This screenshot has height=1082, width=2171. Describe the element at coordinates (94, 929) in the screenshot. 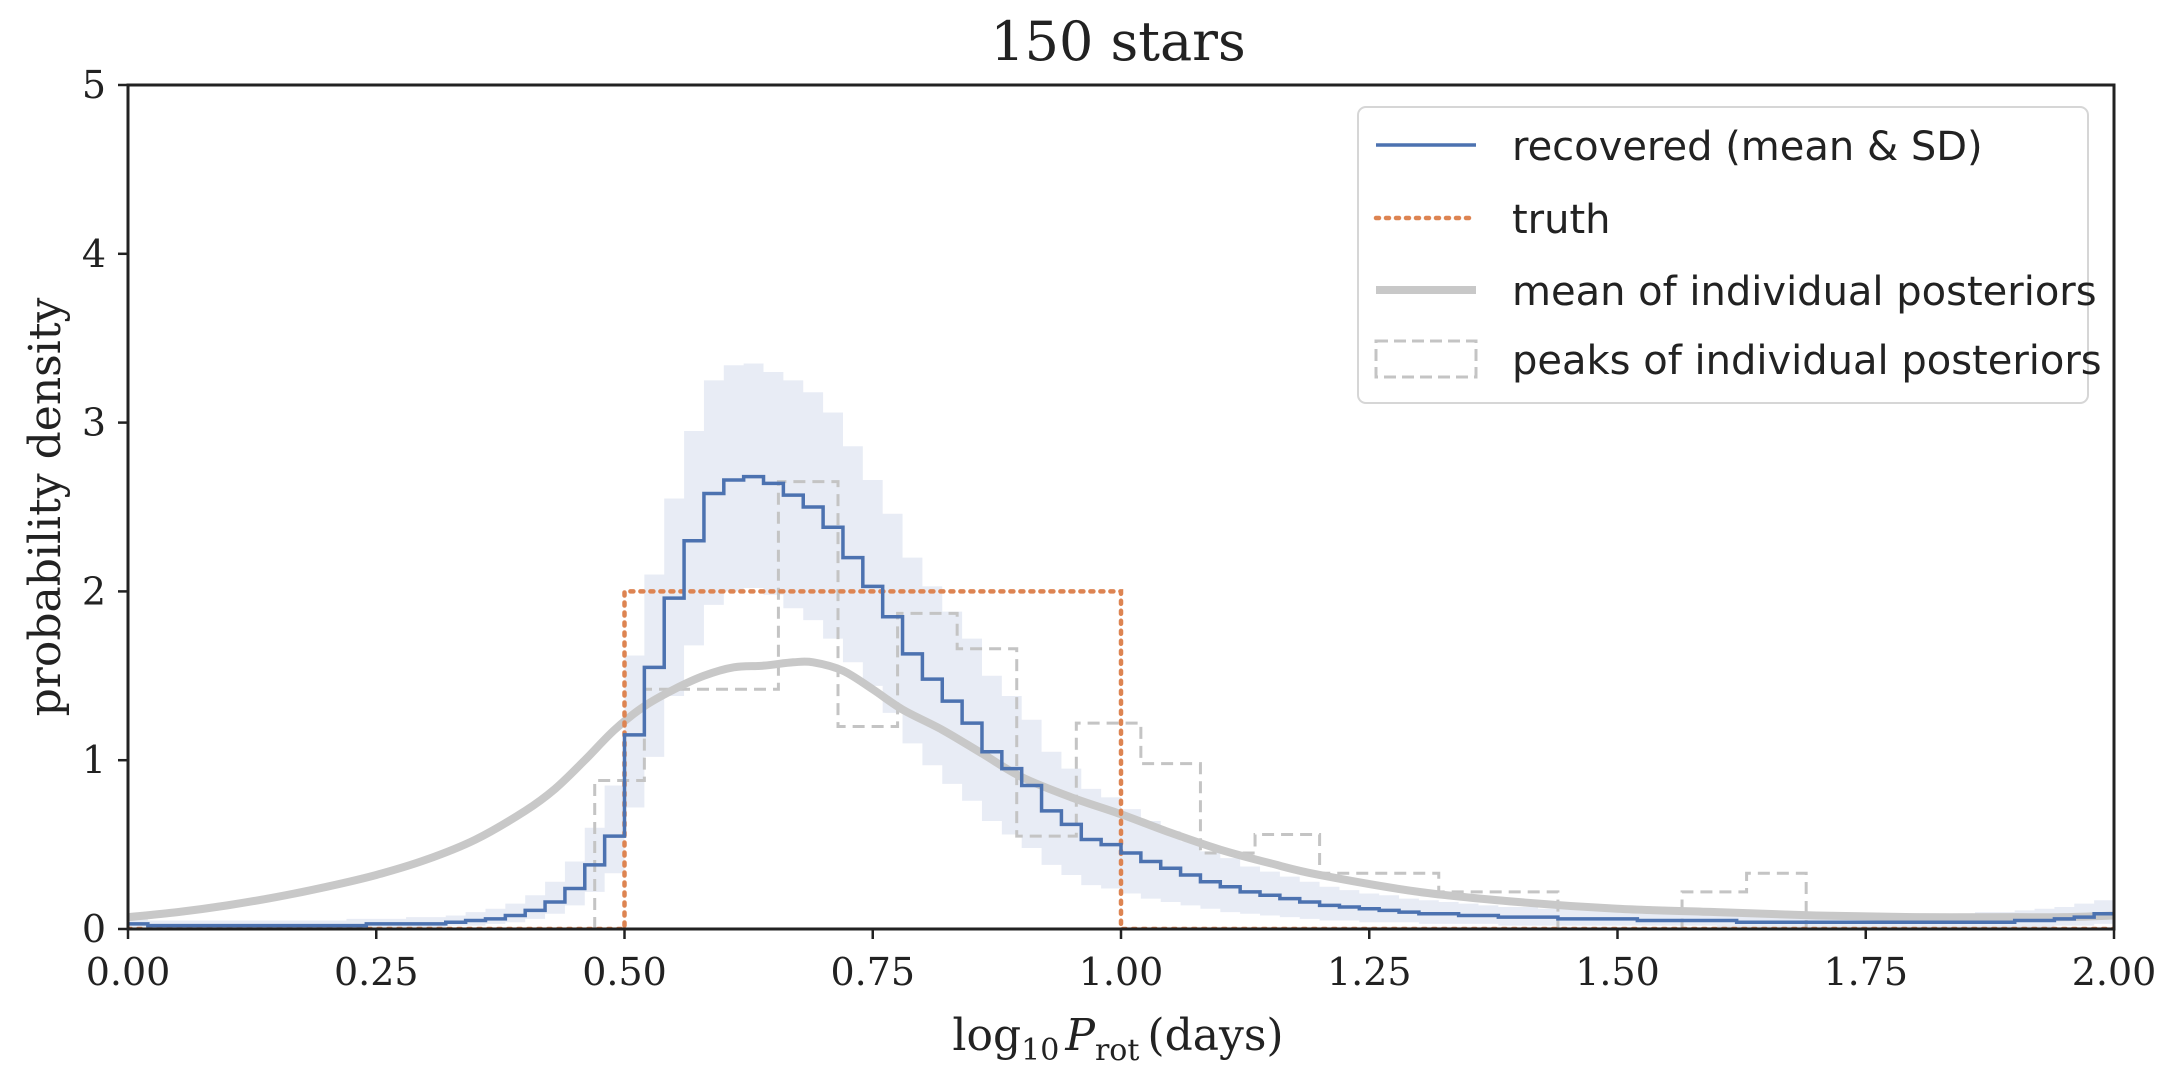

I see `y-tick-label: 0` at that location.